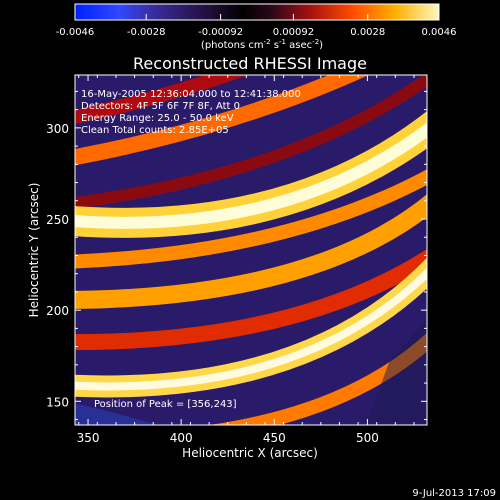 Image resolution: width=500 pixels, height=500 pixels. I want to click on y-tick-label: 200, so click(57, 311).